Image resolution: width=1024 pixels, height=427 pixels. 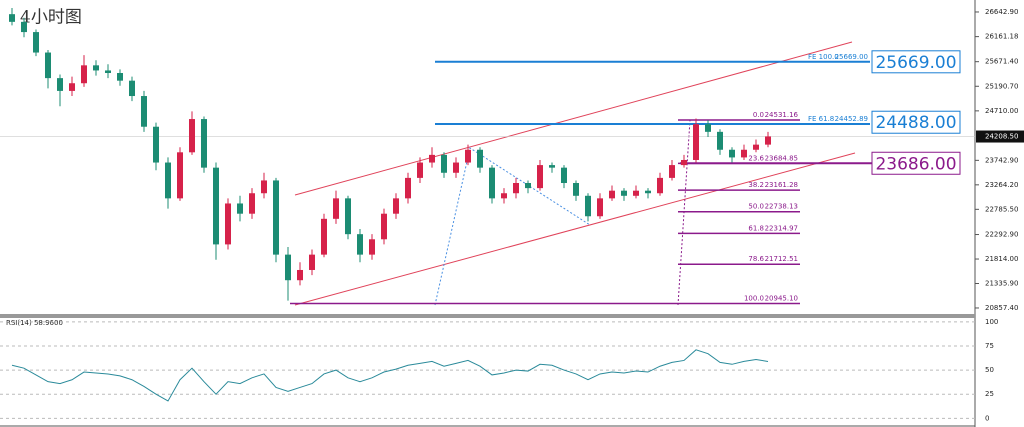 I want to click on y-tick-label: 25190.70, so click(x=1001, y=86).